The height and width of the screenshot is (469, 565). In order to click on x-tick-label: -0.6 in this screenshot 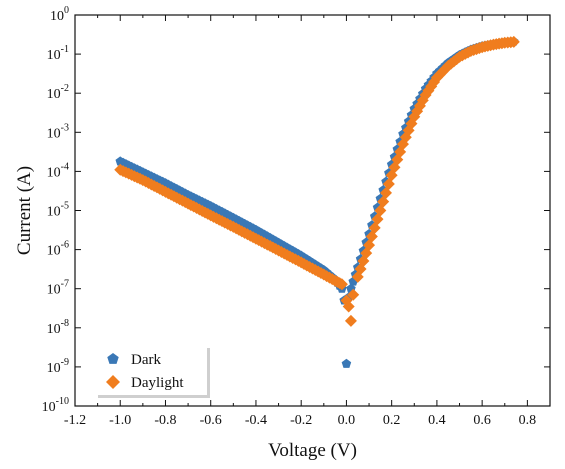, I will do `click(211, 420)`.